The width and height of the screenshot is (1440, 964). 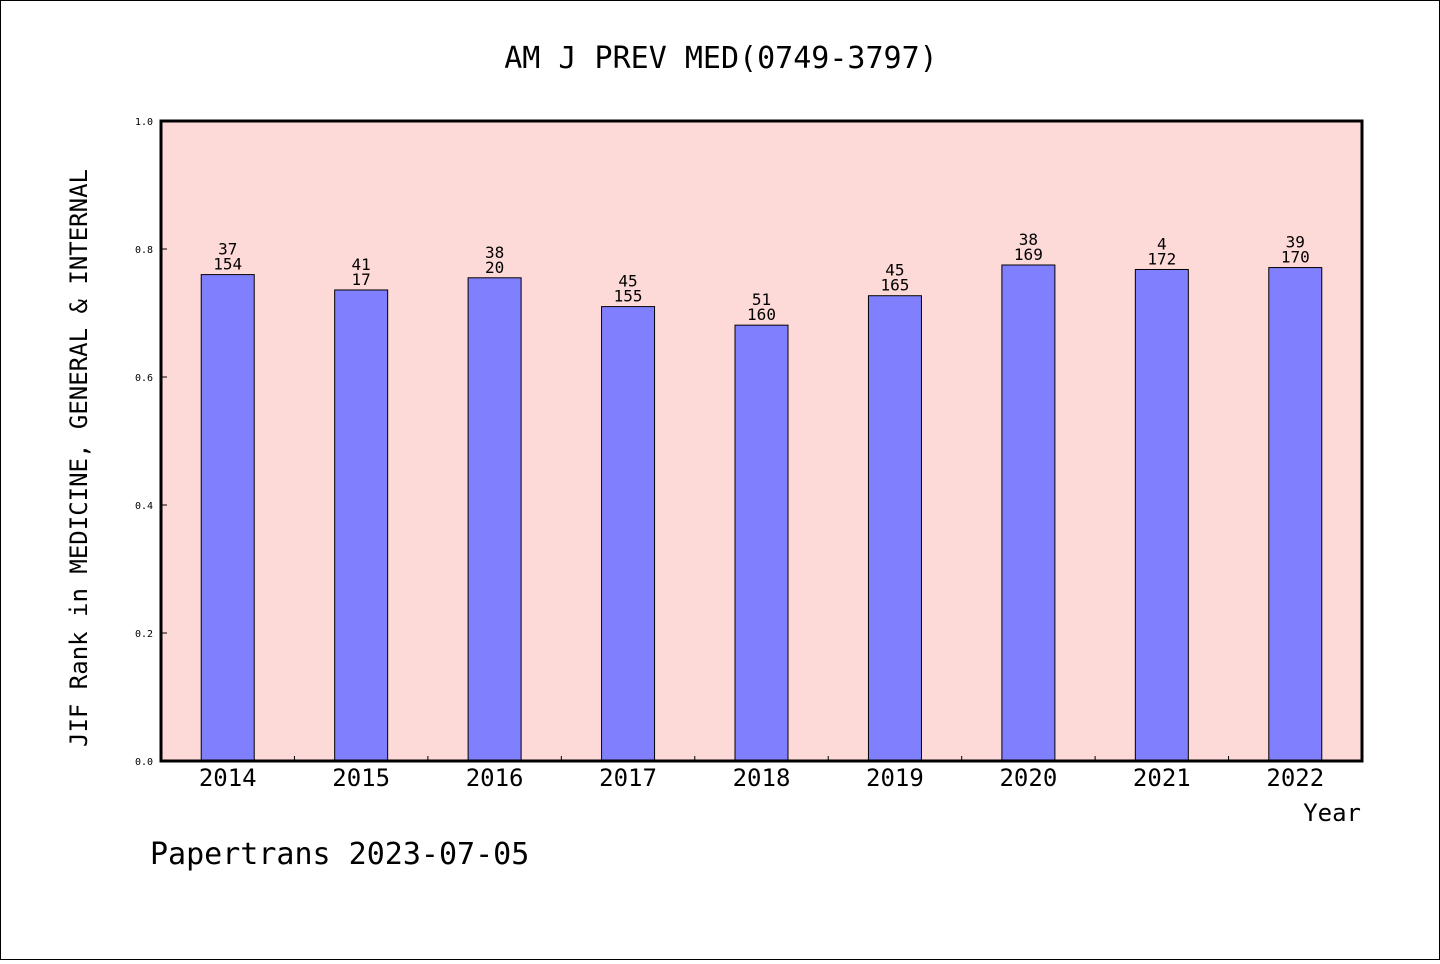 What do you see at coordinates (227, 264) in the screenshot?
I see `data-label-bottom: 154` at bounding box center [227, 264].